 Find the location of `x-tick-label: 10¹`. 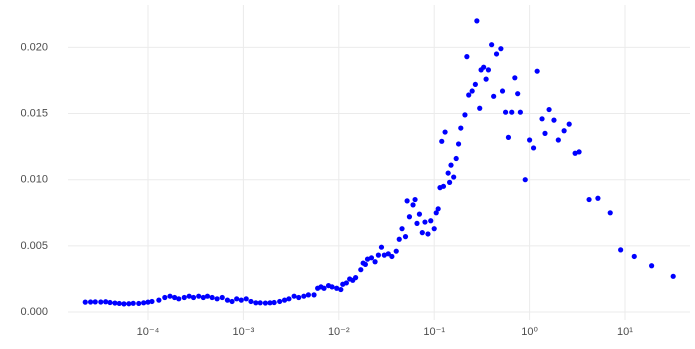

x-tick-label: 10¹ is located at coordinates (625, 332).